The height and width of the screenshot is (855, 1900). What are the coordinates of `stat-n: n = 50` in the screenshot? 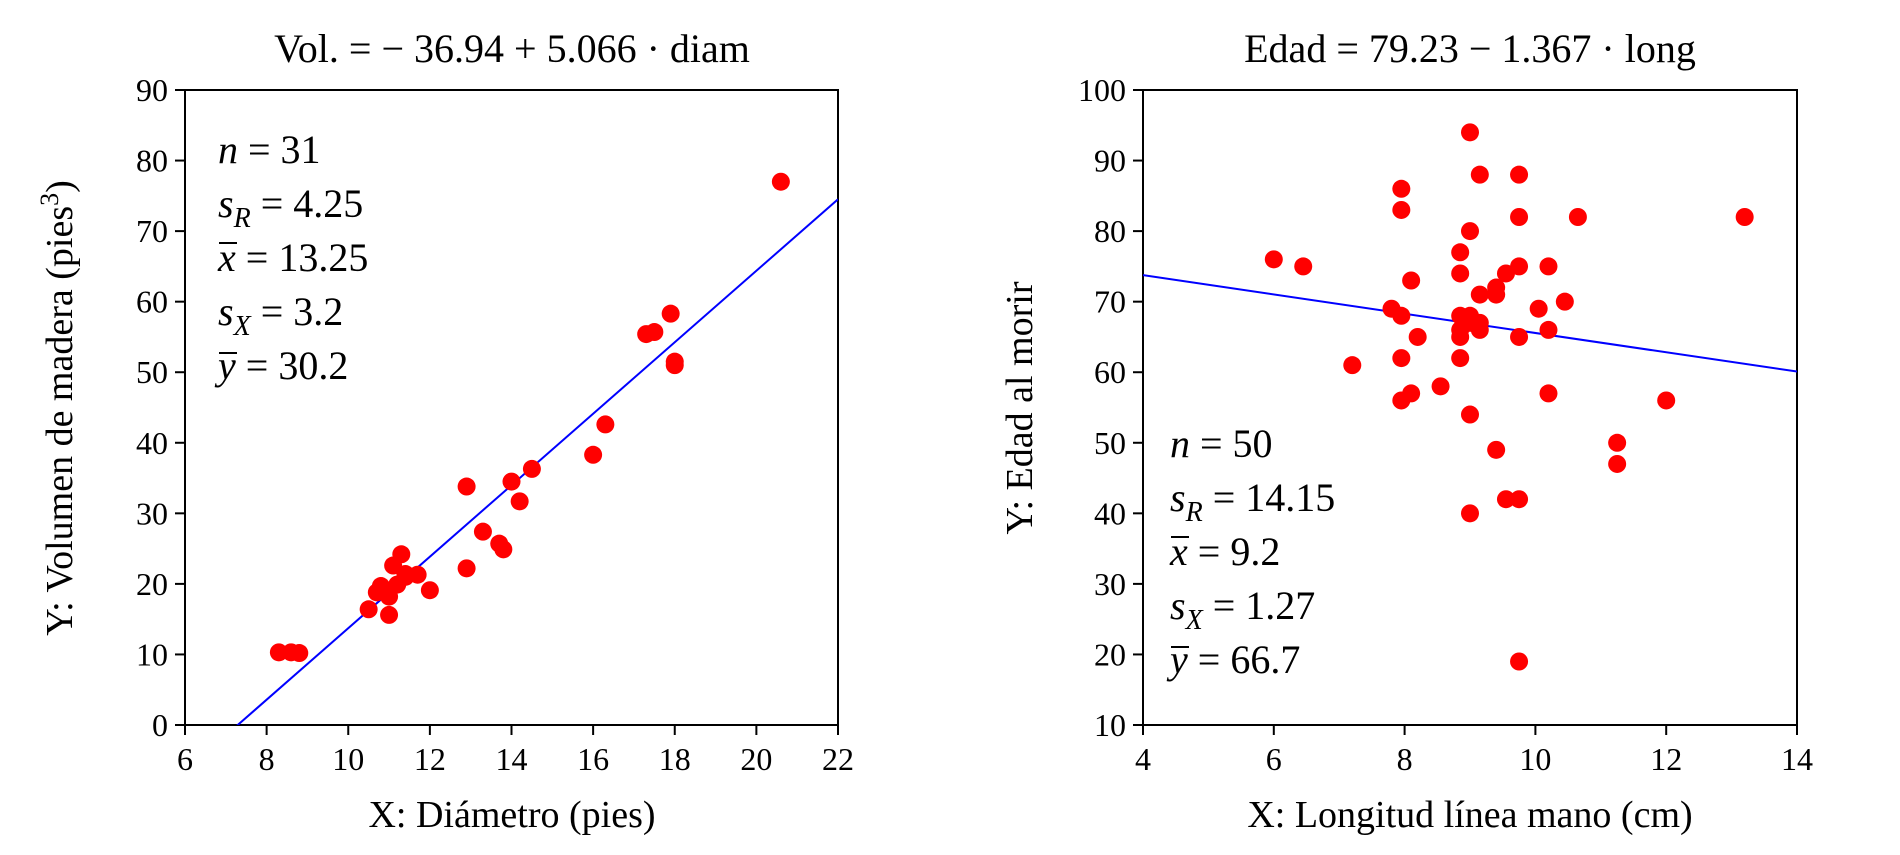 It's located at (1221, 443).